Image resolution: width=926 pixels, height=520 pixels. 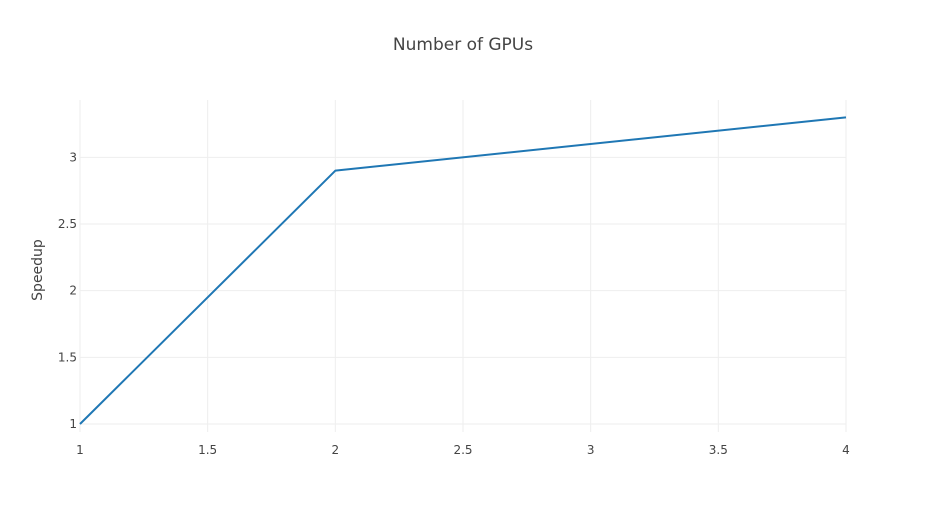 I want to click on y-axis-ticks: 1 1.5 2 2.5 3, so click(x=67, y=290).